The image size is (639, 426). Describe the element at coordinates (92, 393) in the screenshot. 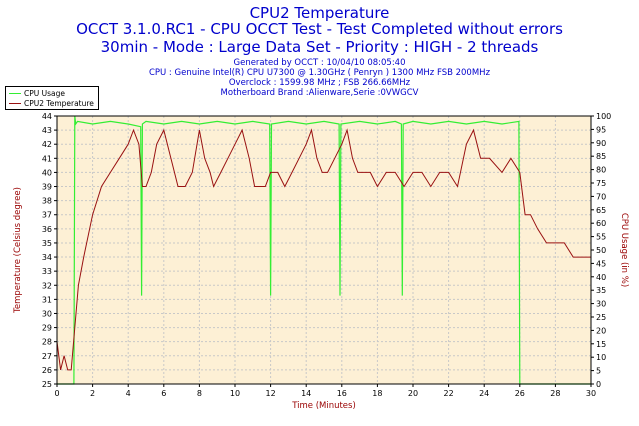

I see `x-tick-label: 2` at that location.